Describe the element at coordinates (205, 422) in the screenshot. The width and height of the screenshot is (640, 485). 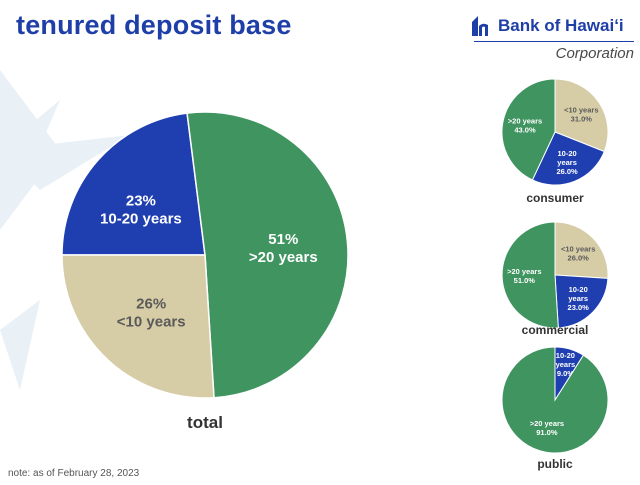
I see `pie-title: total` at that location.